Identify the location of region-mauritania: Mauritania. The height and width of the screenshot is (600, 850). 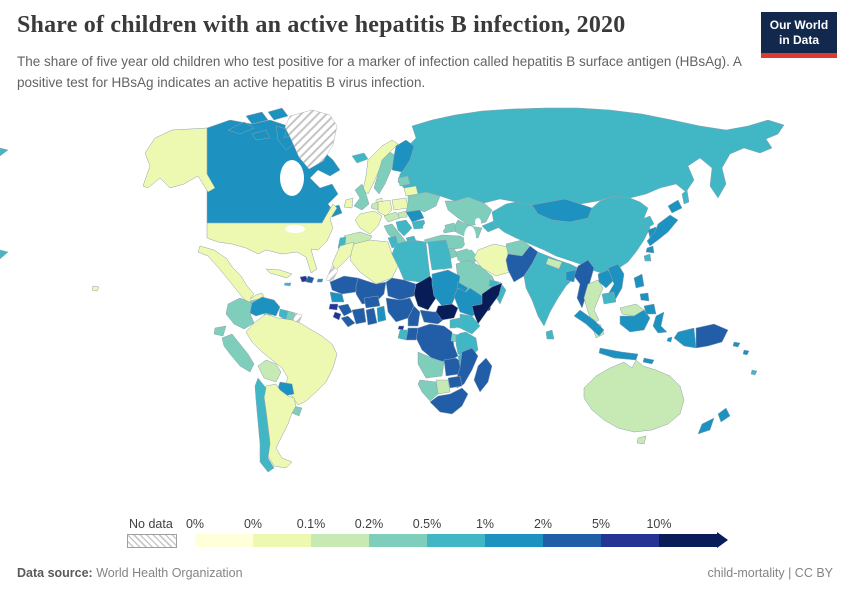
(344, 285).